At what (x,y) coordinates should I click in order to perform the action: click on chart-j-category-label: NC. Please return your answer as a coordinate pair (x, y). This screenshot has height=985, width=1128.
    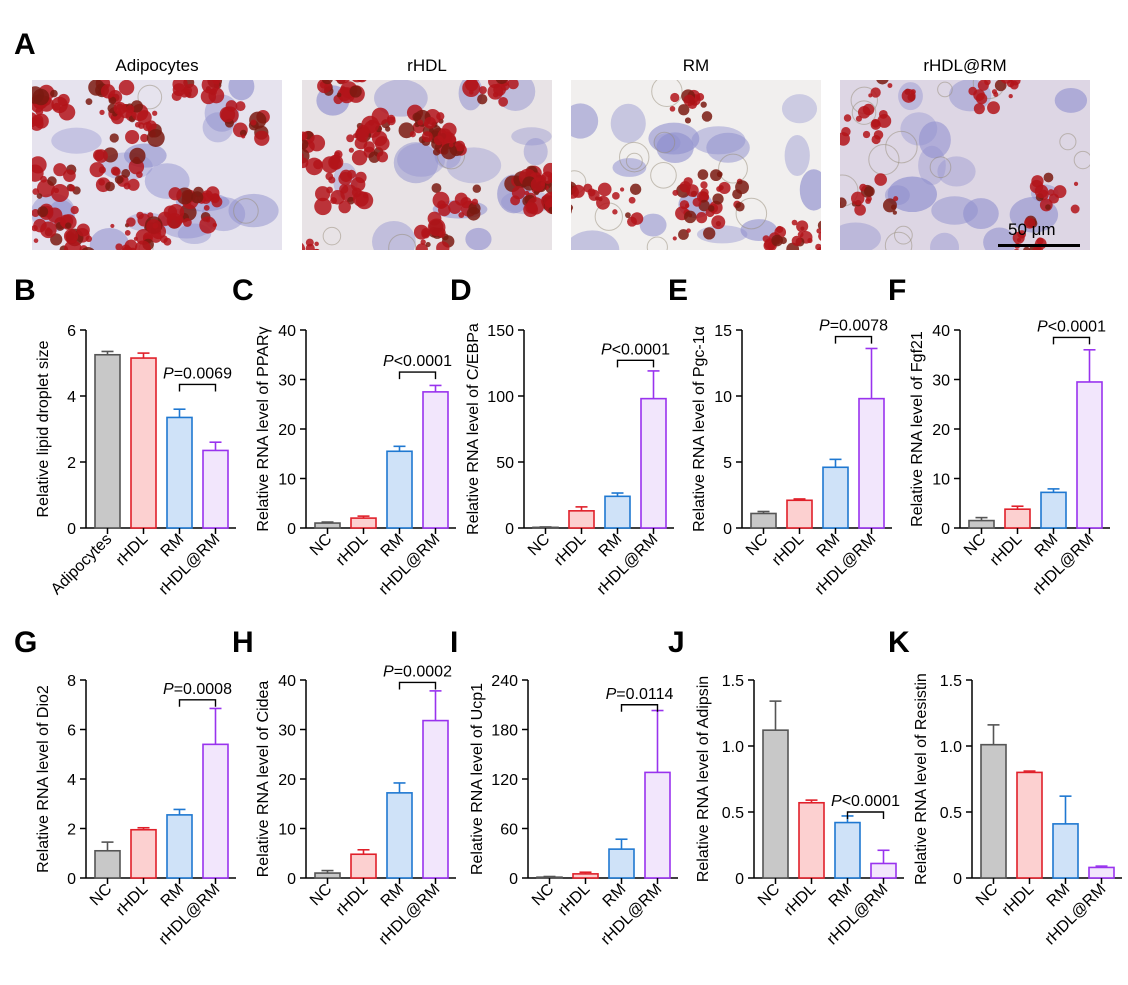
    Looking at the image, I should click on (769, 895).